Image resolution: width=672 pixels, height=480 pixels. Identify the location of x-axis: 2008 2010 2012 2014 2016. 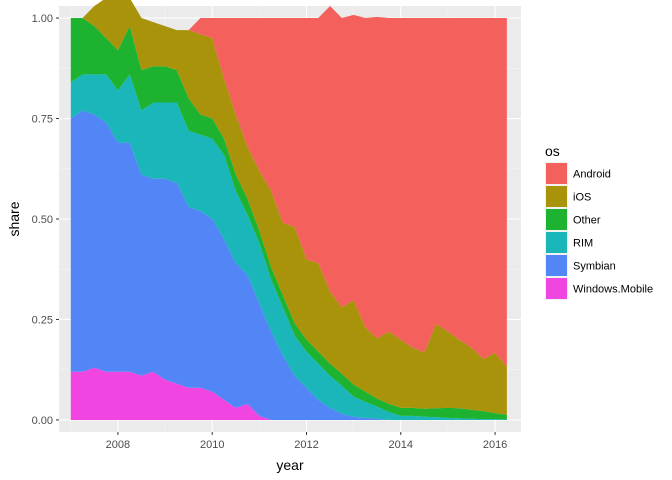
(306, 441).